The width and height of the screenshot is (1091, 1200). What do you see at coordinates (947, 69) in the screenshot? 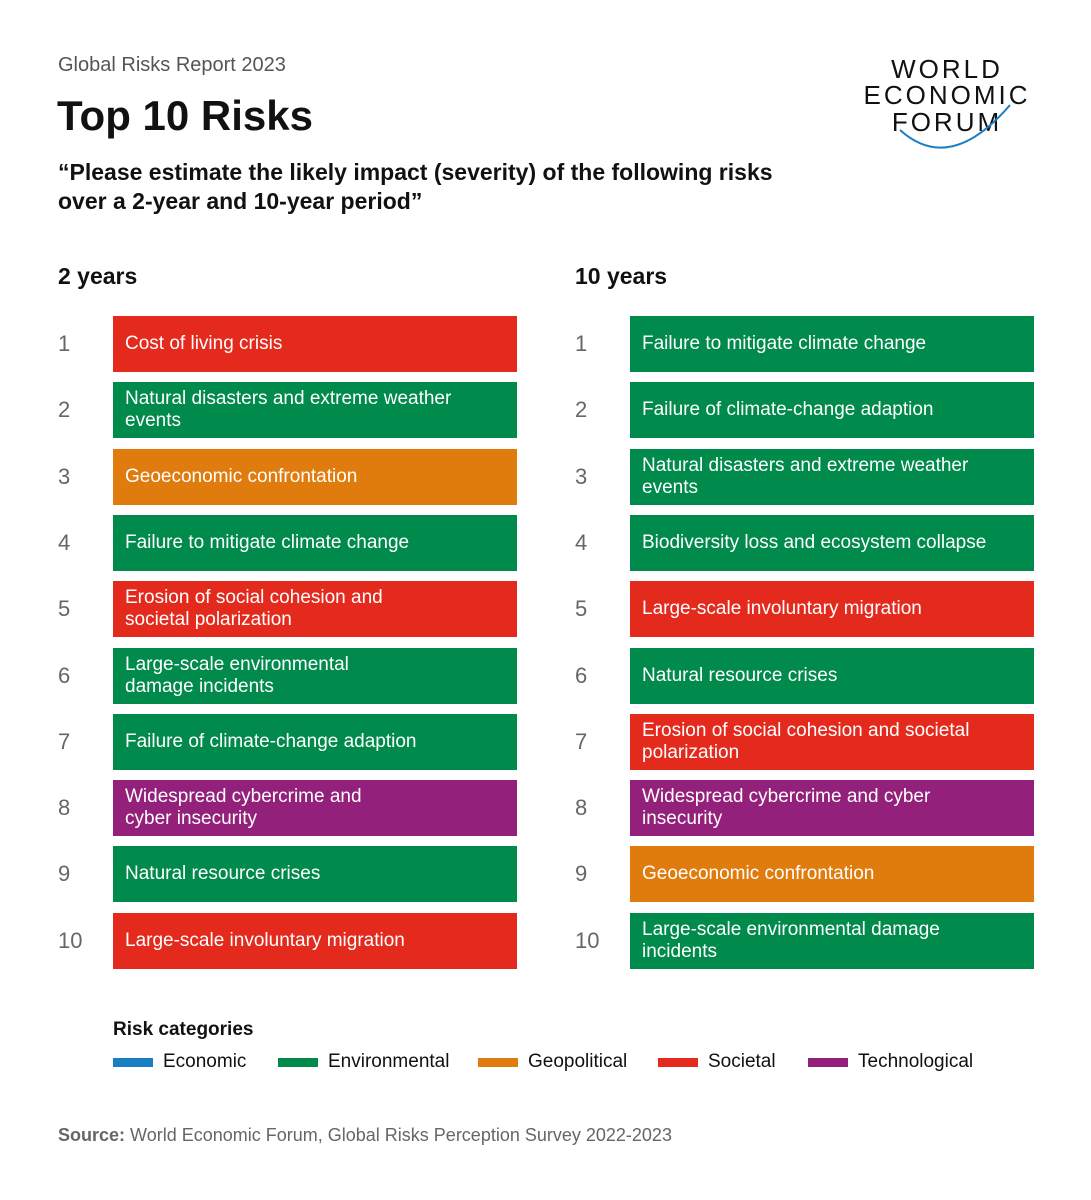
I see `logo-line: WORLD` at bounding box center [947, 69].